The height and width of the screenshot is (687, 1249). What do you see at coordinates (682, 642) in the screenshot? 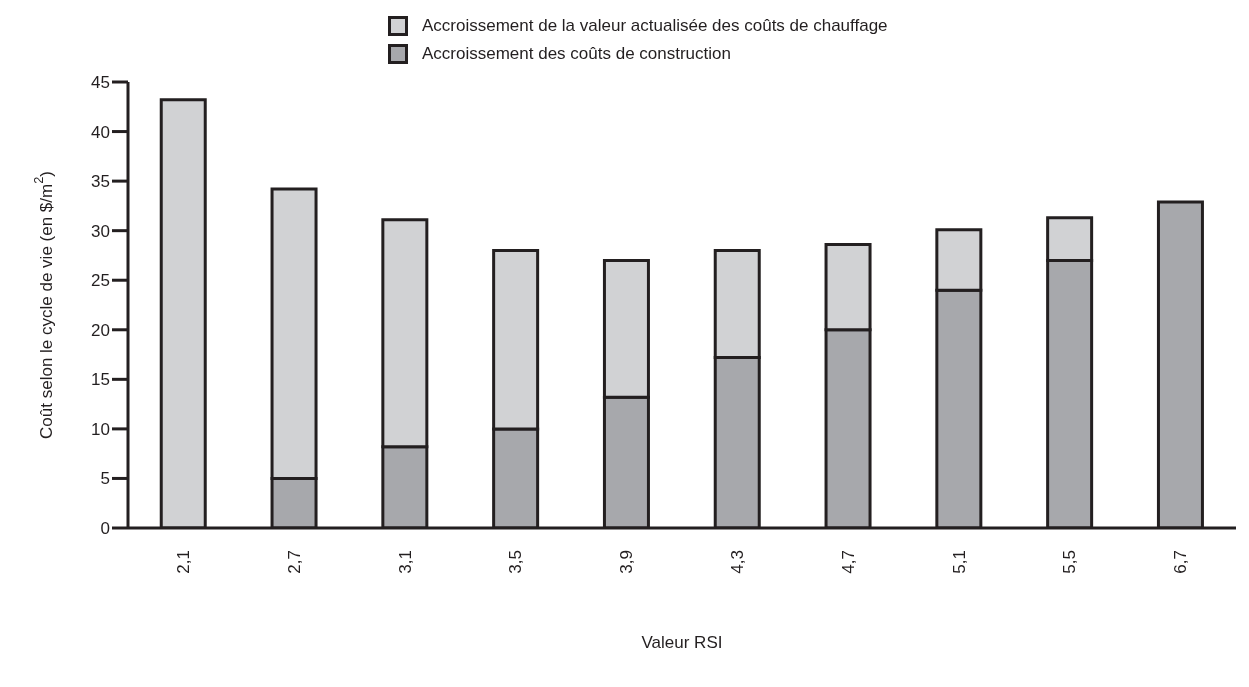
I see `x-axis-title: Valeur RSI` at bounding box center [682, 642].